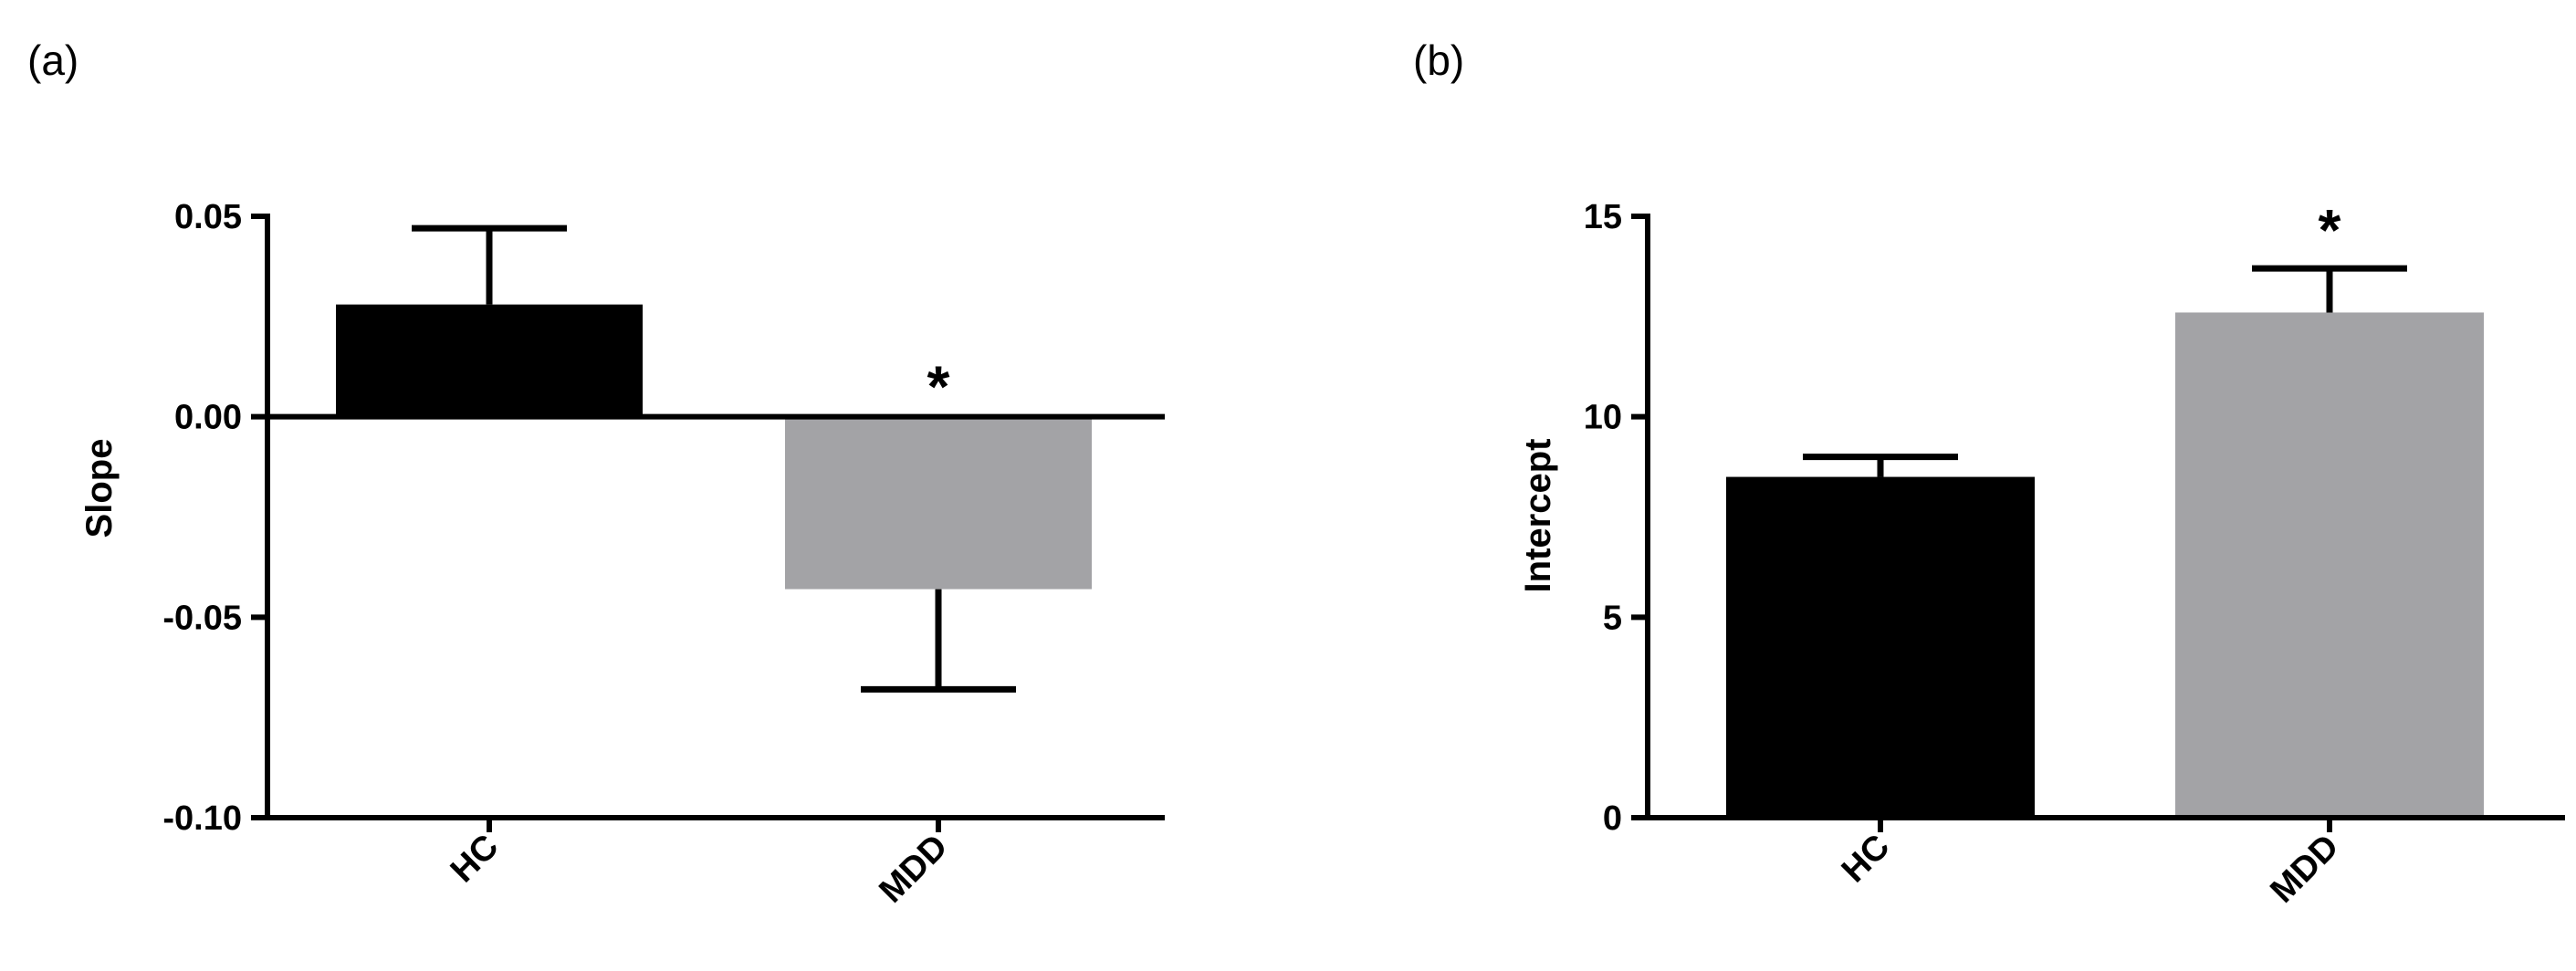  Describe the element at coordinates (913, 870) in the screenshot. I see `panel-a-x-tick-label-mdd: MDD` at that location.